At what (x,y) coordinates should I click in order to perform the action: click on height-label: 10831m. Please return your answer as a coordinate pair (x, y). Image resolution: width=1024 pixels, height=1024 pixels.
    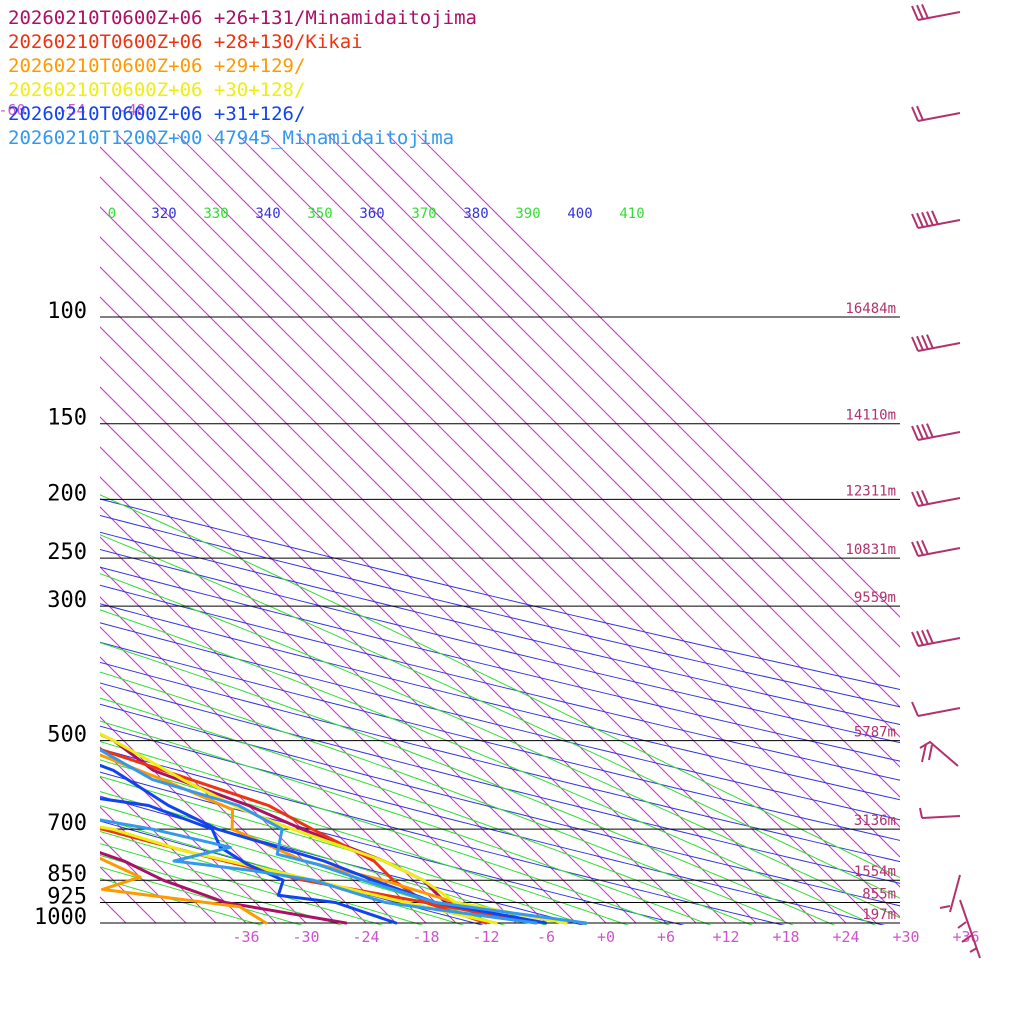
    Looking at the image, I should click on (870, 550).